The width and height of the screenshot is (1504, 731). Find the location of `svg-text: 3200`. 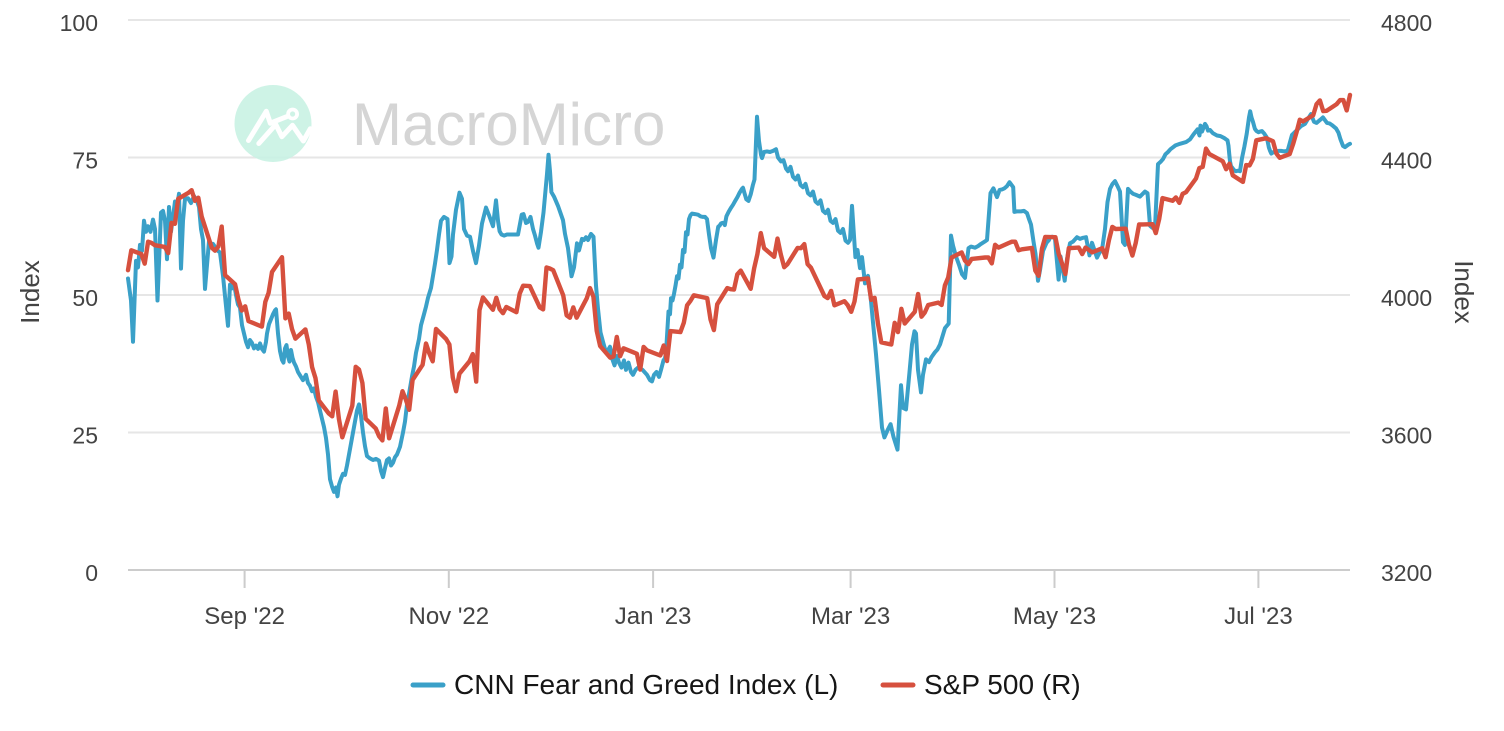

svg-text: 3200 is located at coordinates (1406, 573).